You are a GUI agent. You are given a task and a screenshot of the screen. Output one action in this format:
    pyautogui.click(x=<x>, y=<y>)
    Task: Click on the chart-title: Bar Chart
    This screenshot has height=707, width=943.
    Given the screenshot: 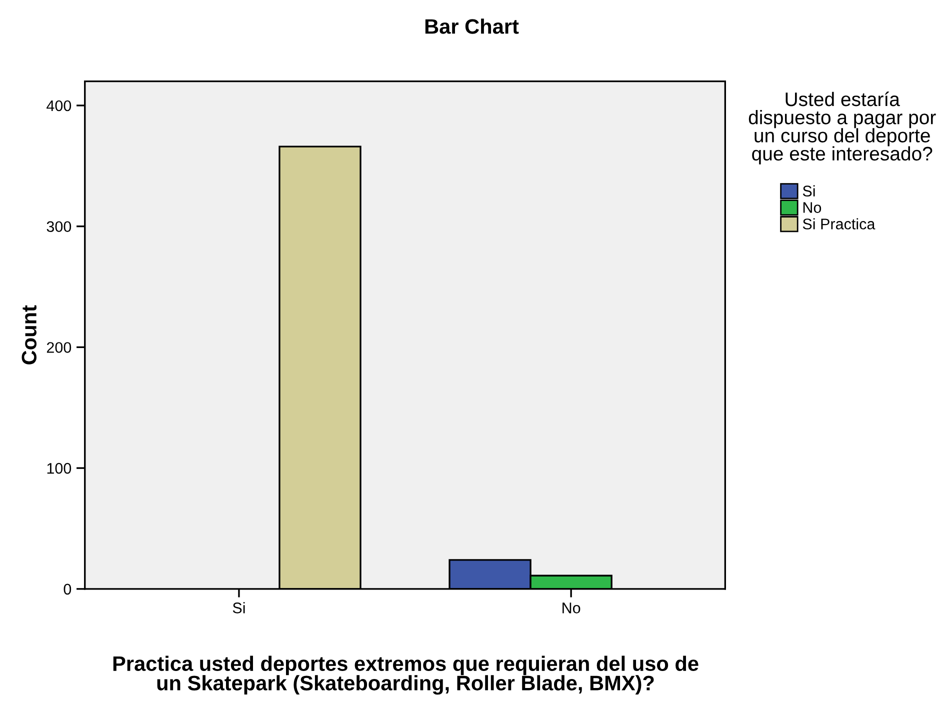 What is the action you would take?
    pyautogui.click(x=472, y=26)
    